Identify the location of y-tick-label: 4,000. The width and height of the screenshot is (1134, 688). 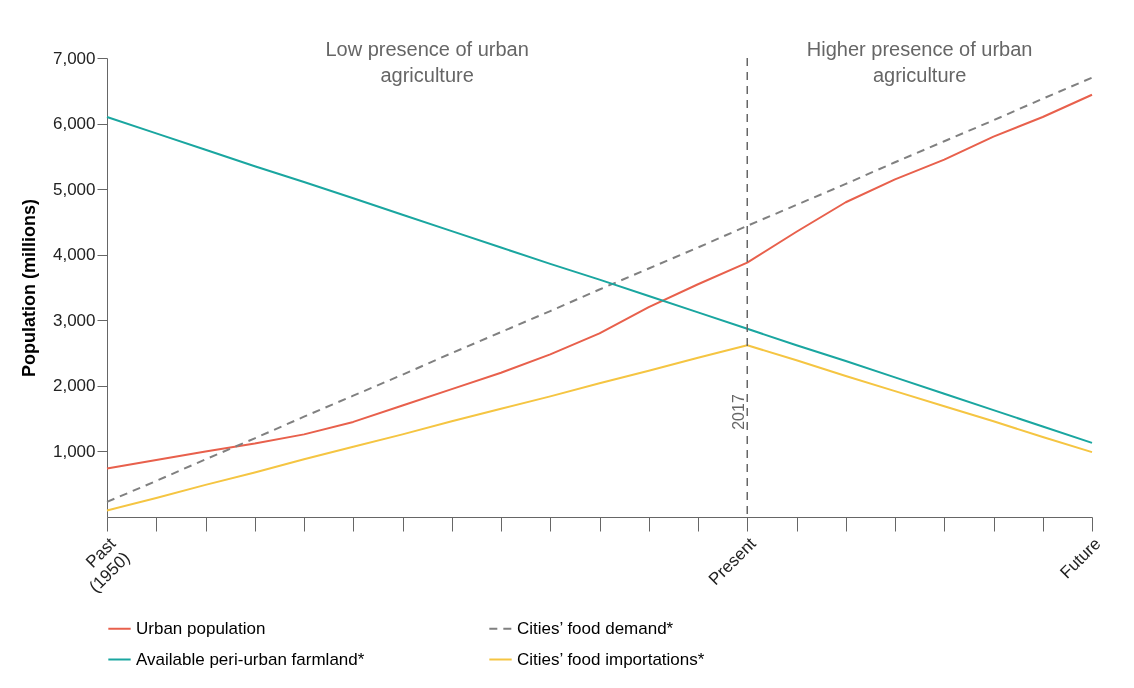
(74, 255).